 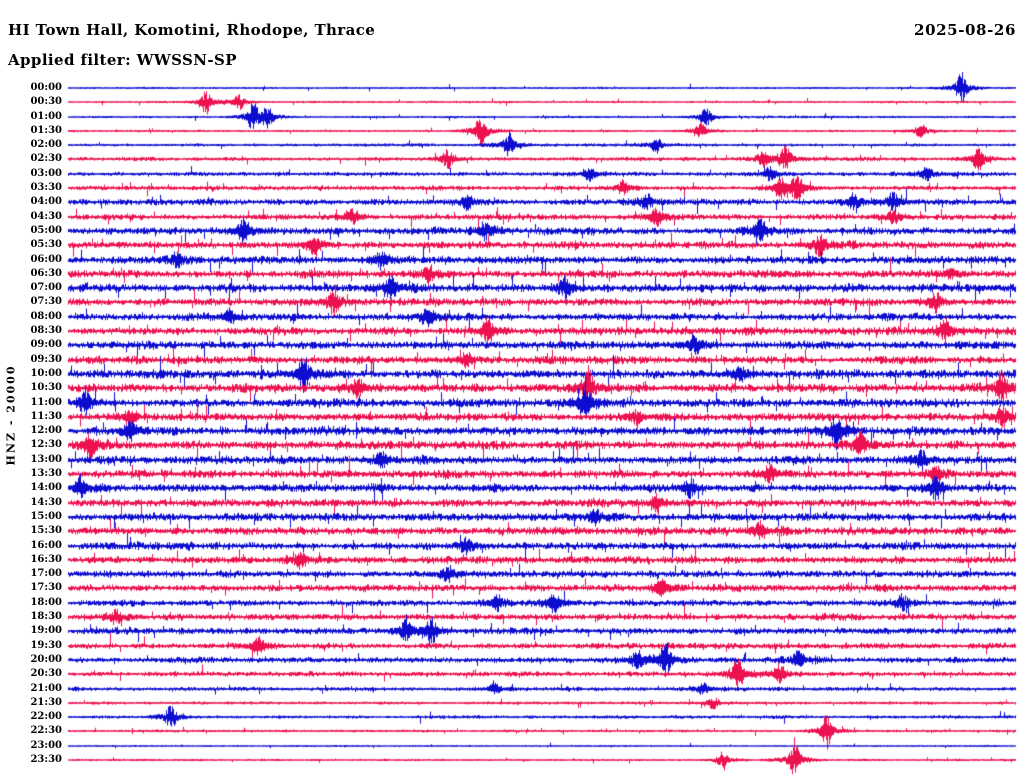 I want to click on time-label-1930: 19:30, so click(x=46, y=645).